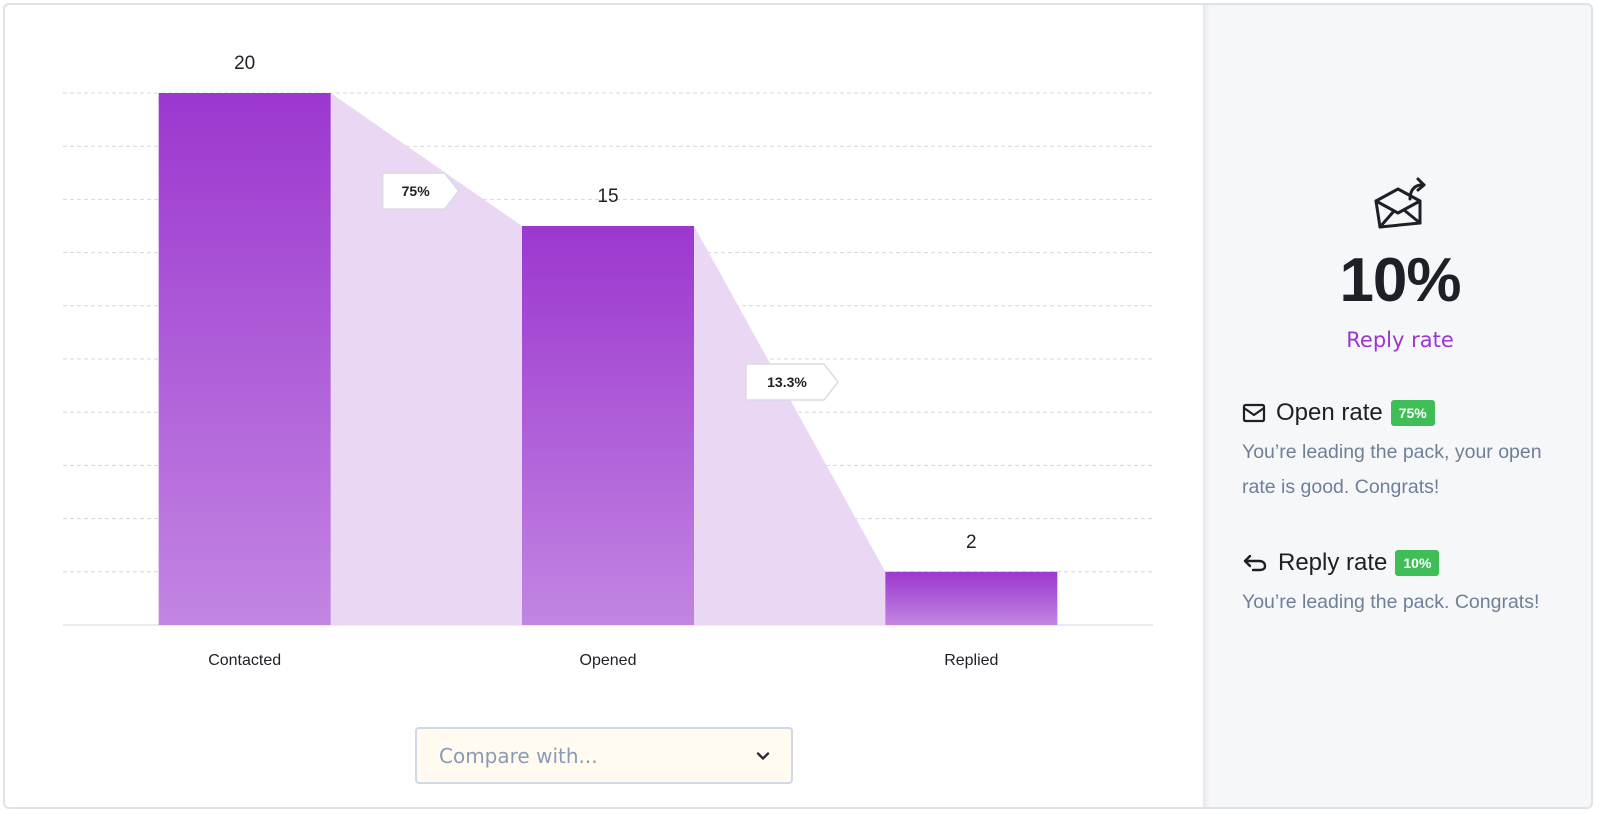 This screenshot has height=814, width=1600. What do you see at coordinates (1254, 413) in the screenshot?
I see `envelope-icon` at bounding box center [1254, 413].